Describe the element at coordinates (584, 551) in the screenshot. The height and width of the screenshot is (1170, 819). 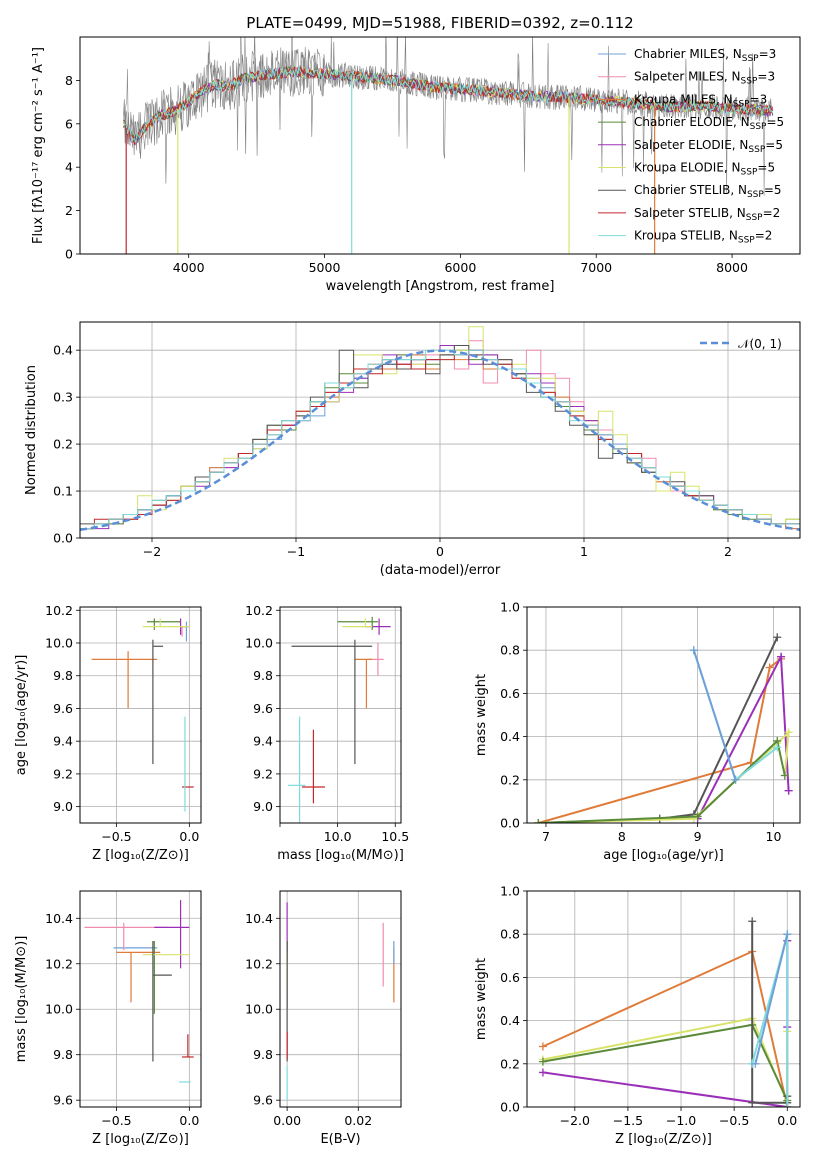
I see `x-tick-label: 1` at that location.